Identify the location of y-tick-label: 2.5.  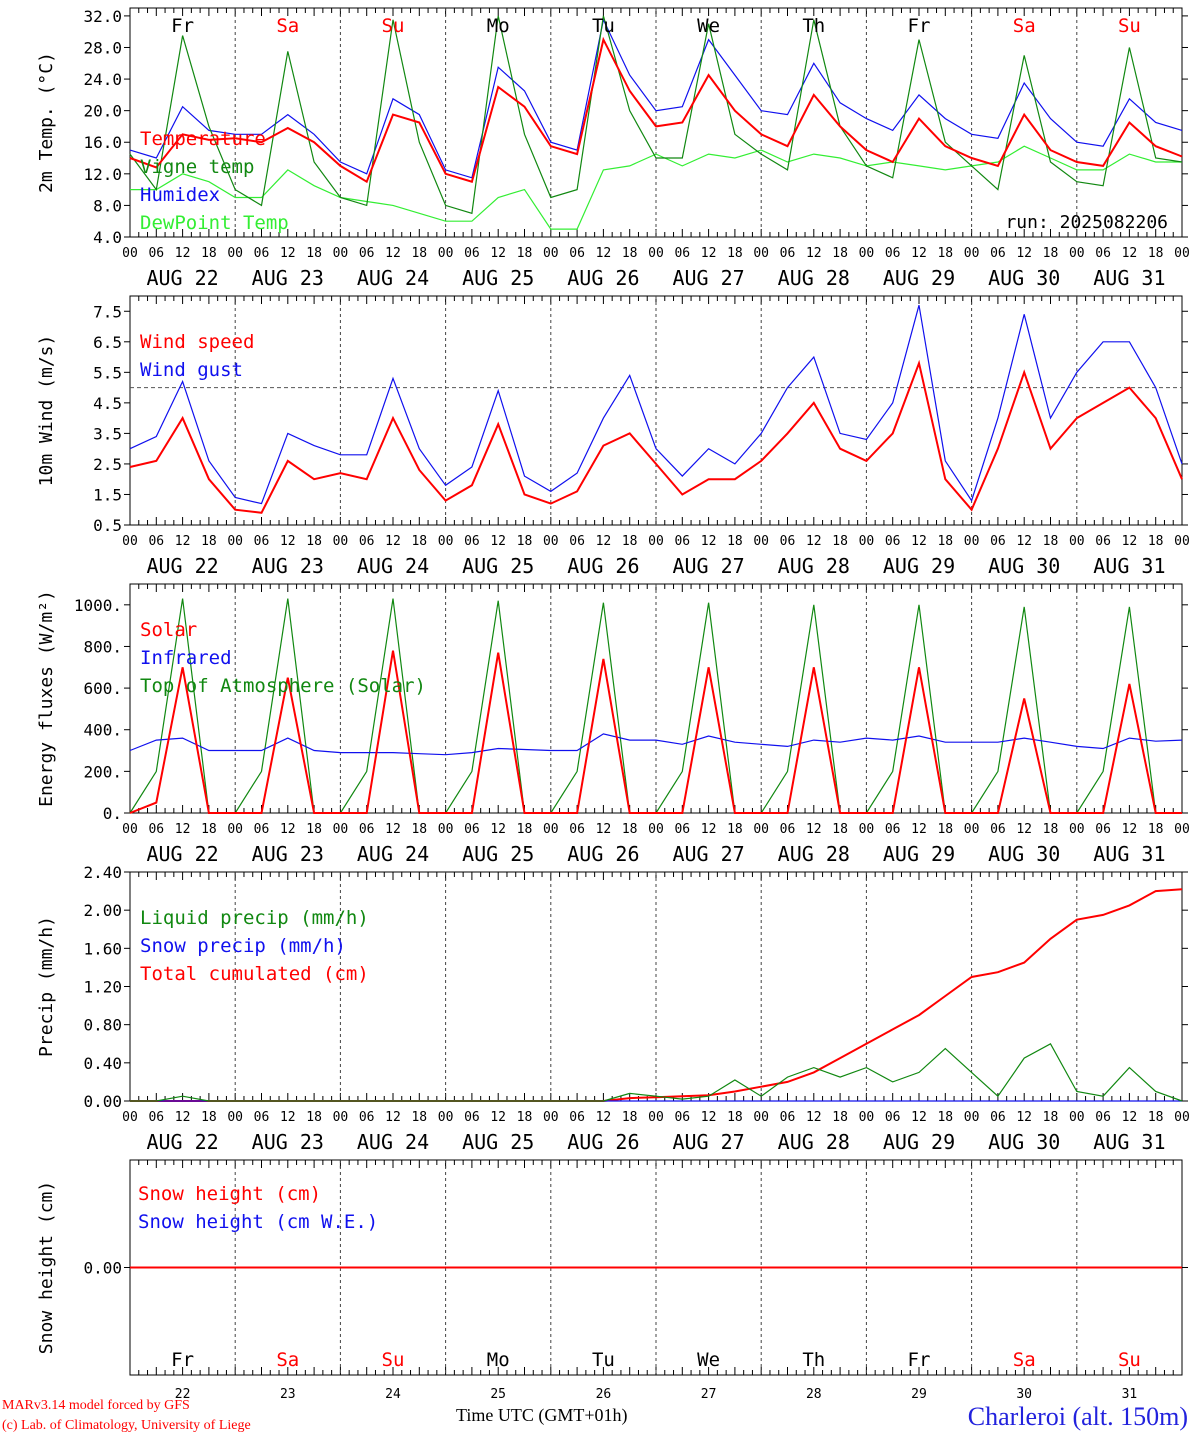
(107, 464).